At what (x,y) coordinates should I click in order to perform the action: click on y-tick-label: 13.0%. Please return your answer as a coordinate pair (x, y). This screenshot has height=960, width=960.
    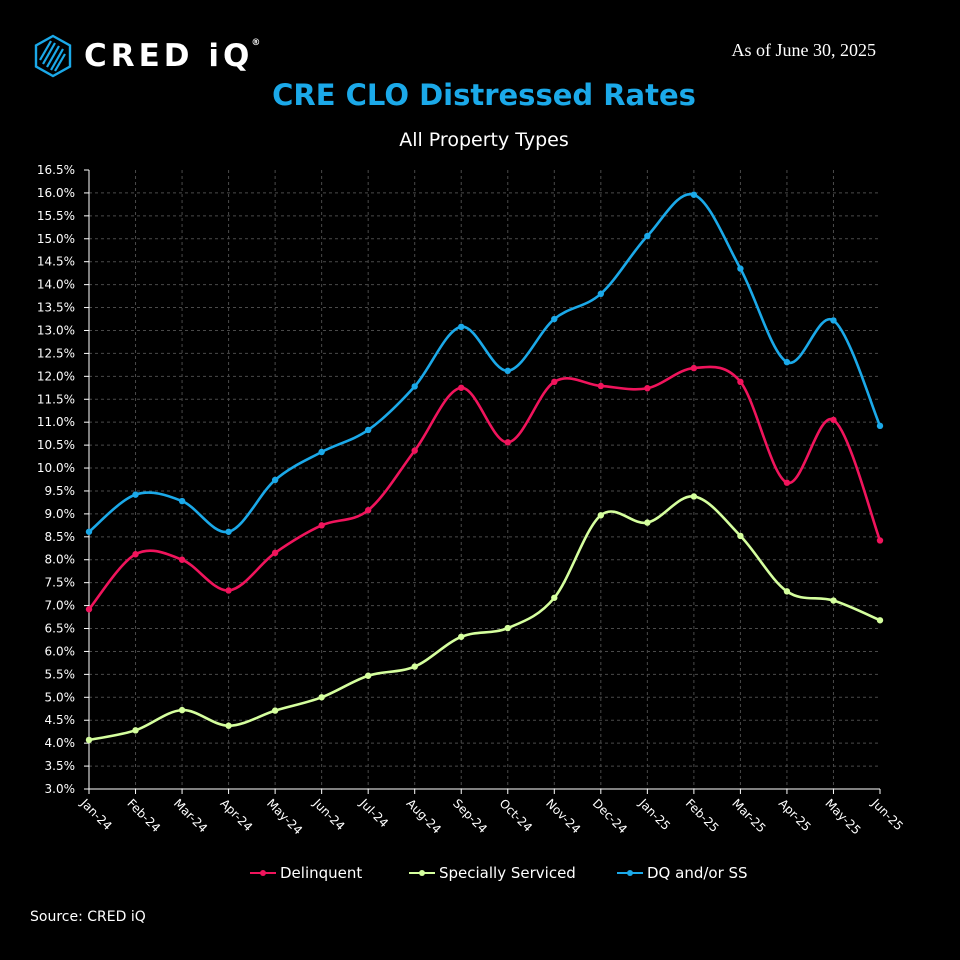
    Looking at the image, I should click on (56, 330).